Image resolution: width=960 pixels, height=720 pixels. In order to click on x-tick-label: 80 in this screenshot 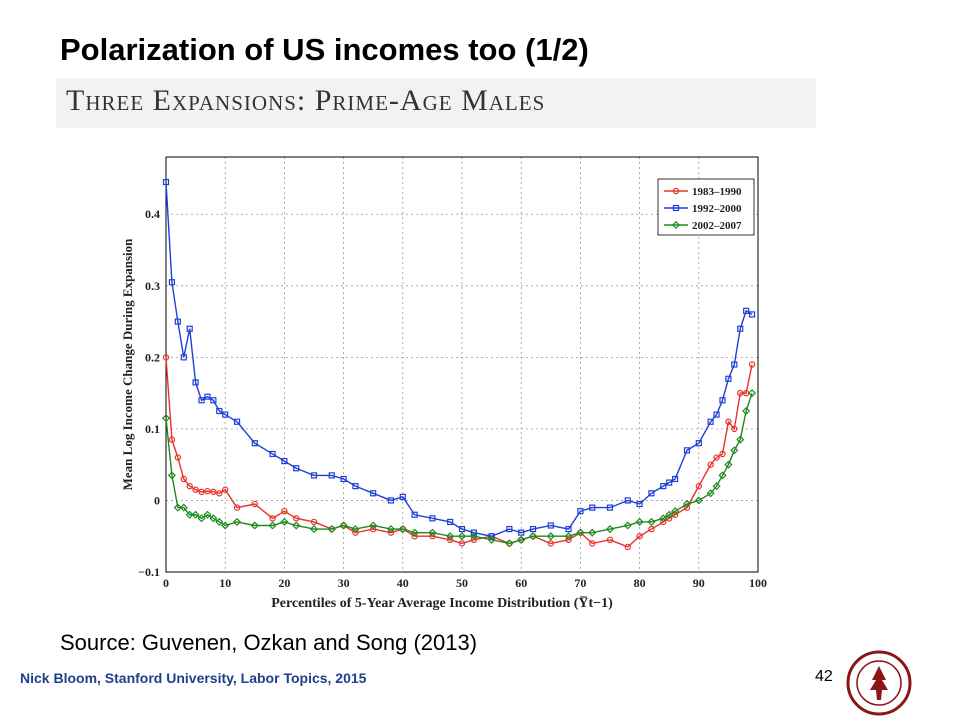, I will do `click(640, 583)`.